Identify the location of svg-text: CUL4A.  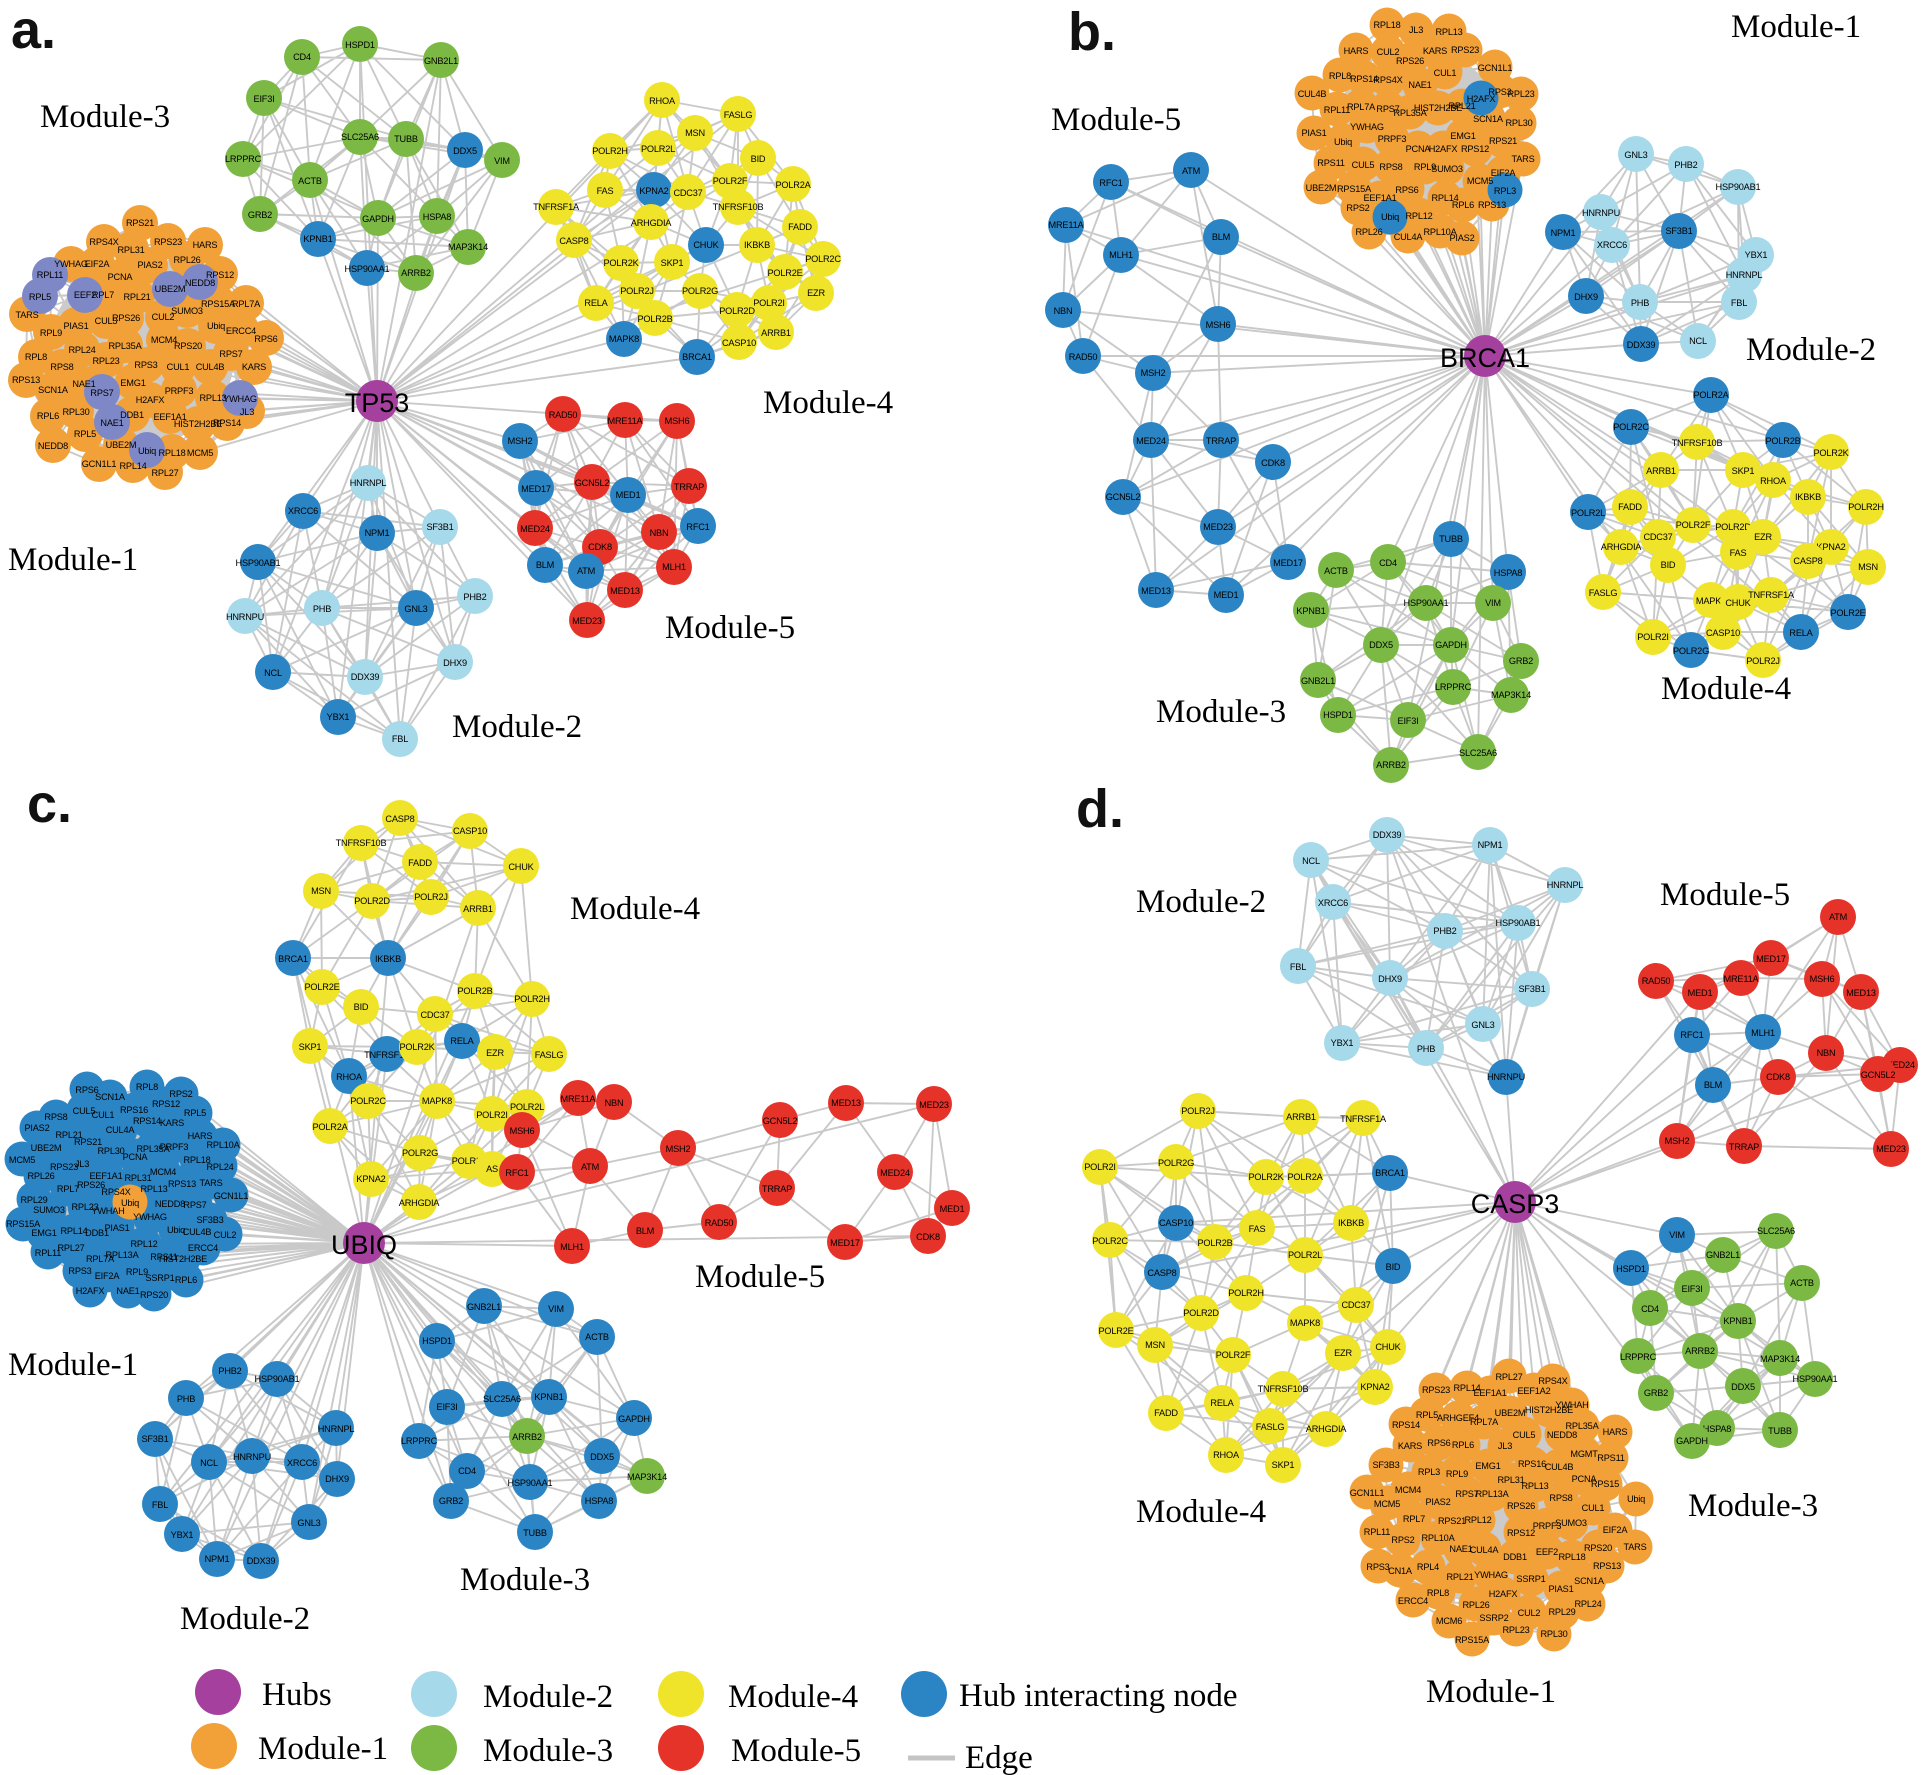
(121, 1130).